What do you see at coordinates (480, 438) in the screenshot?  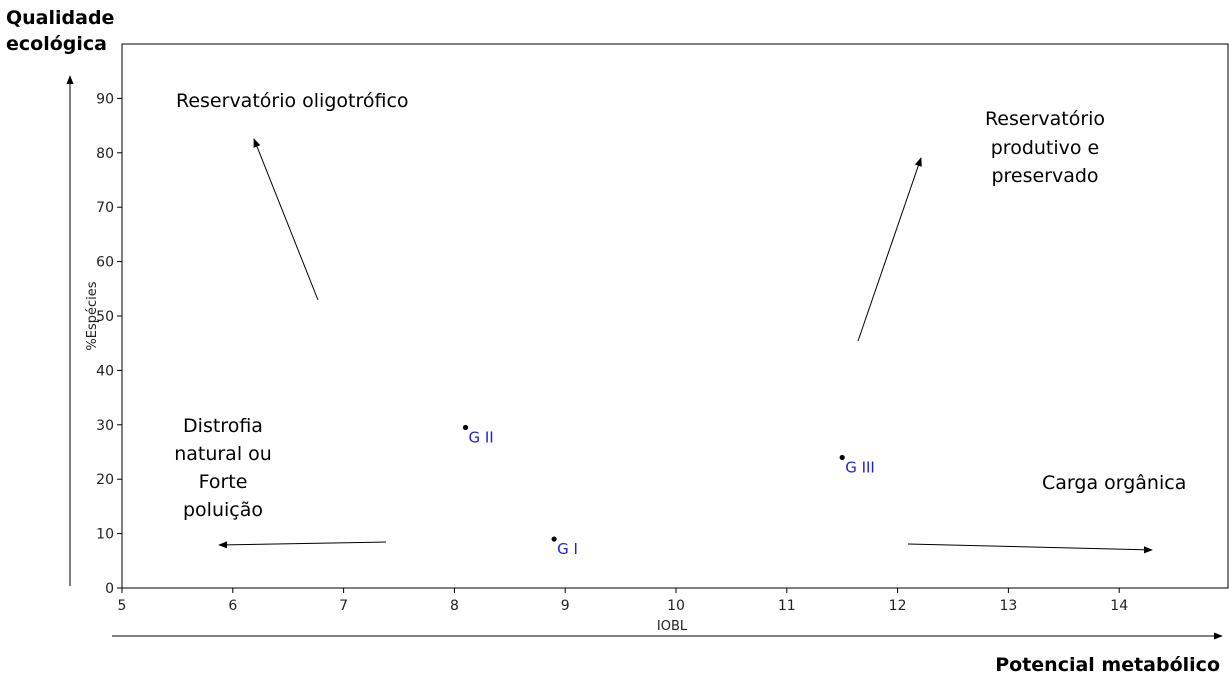 I see `point-label: G II` at bounding box center [480, 438].